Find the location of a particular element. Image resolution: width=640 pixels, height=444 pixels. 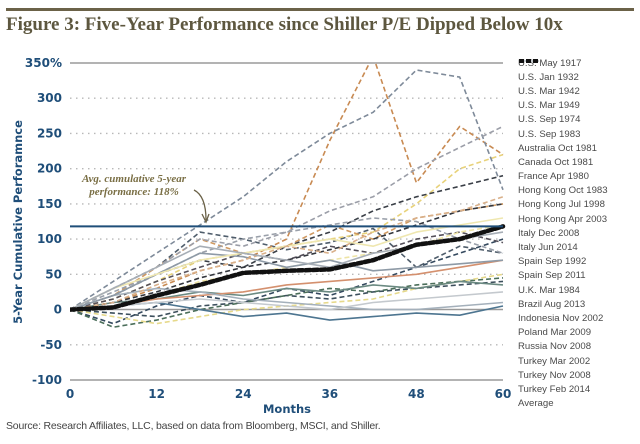

x-axis-label: Months is located at coordinates (287, 409).